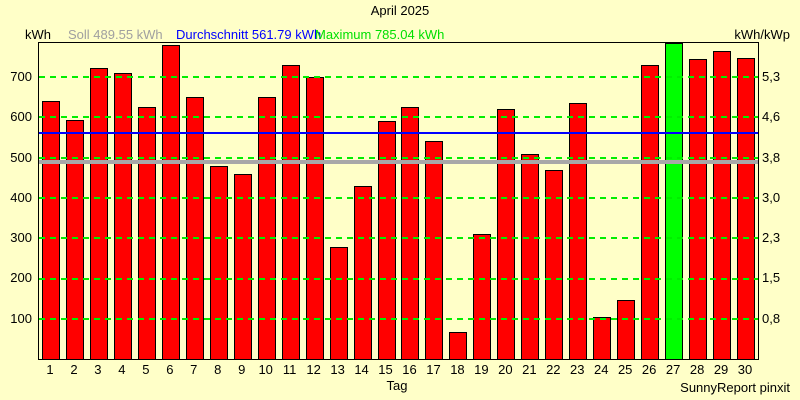  What do you see at coordinates (481, 369) in the screenshot?
I see `x-tick-label-19: 19` at bounding box center [481, 369].